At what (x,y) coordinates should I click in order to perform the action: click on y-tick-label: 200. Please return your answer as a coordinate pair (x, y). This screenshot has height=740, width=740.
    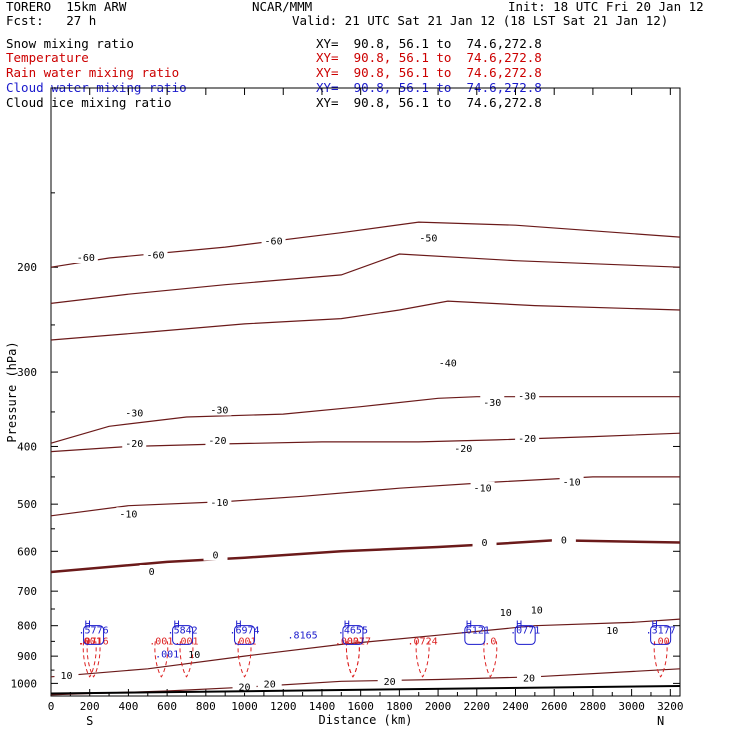
    Looking at the image, I should click on (27, 267).